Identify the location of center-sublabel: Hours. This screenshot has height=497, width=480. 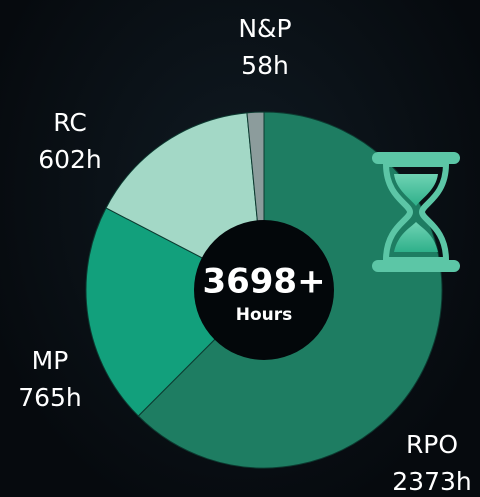
(264, 315).